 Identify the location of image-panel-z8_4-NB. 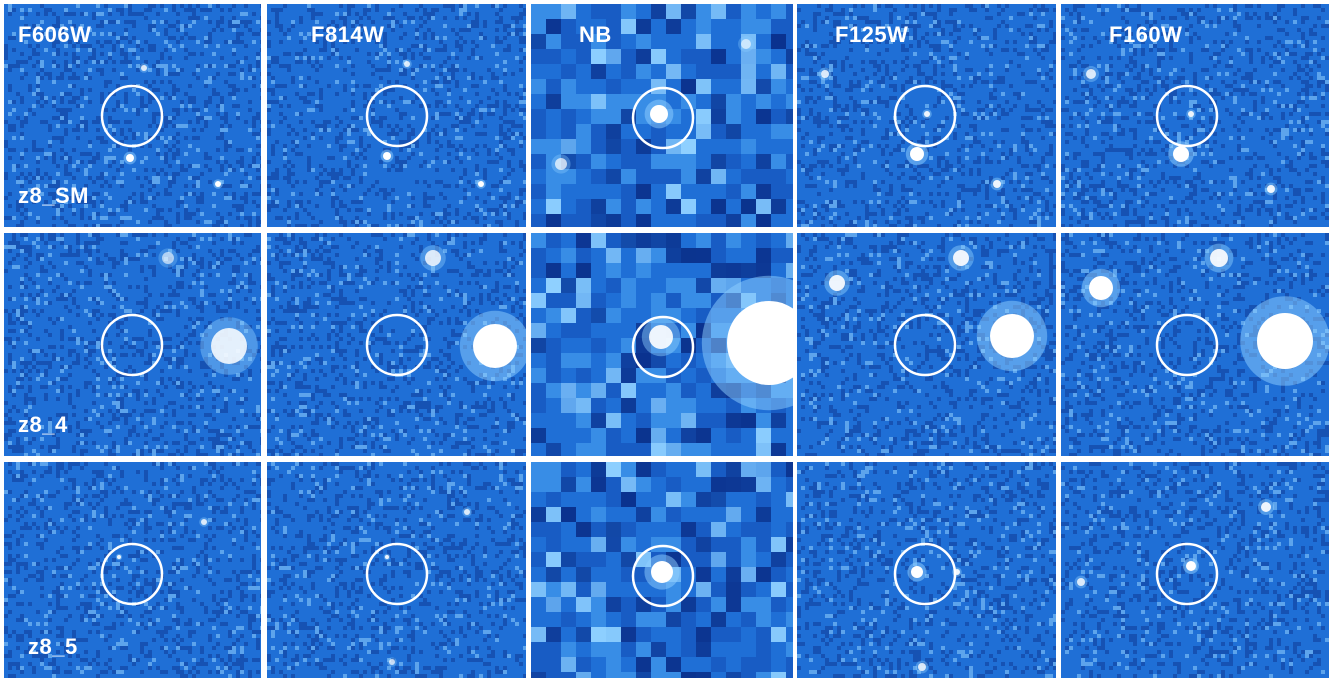
(662, 344).